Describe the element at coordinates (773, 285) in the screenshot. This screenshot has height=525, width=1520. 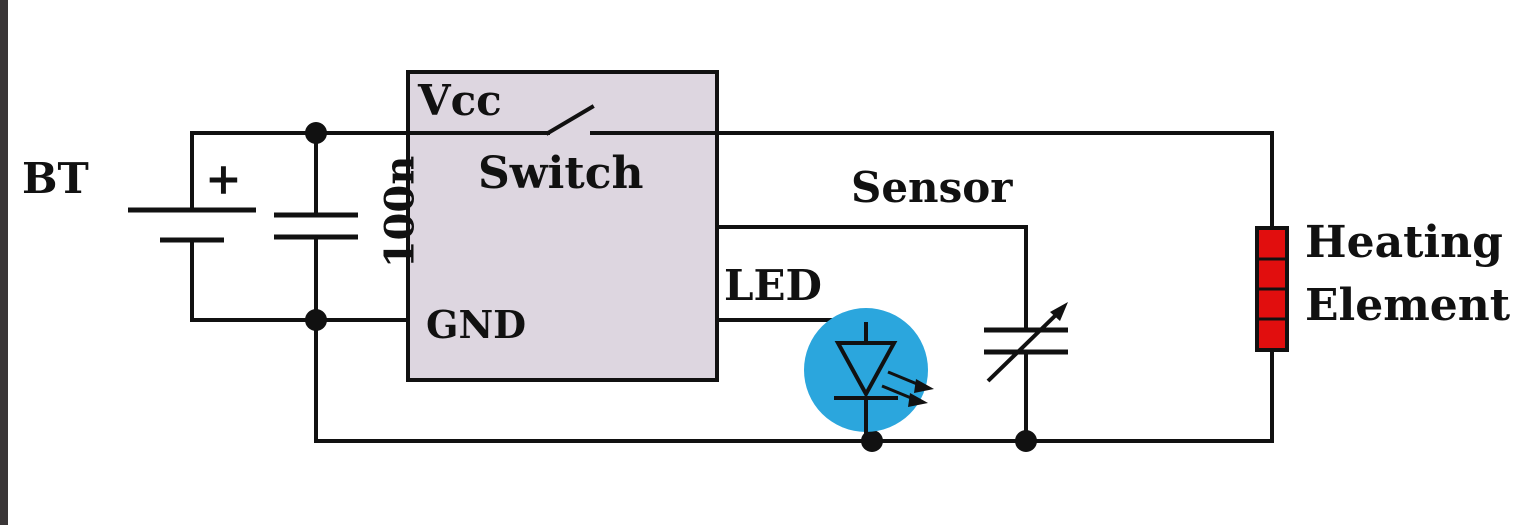
I see `led-label: LED` at that location.